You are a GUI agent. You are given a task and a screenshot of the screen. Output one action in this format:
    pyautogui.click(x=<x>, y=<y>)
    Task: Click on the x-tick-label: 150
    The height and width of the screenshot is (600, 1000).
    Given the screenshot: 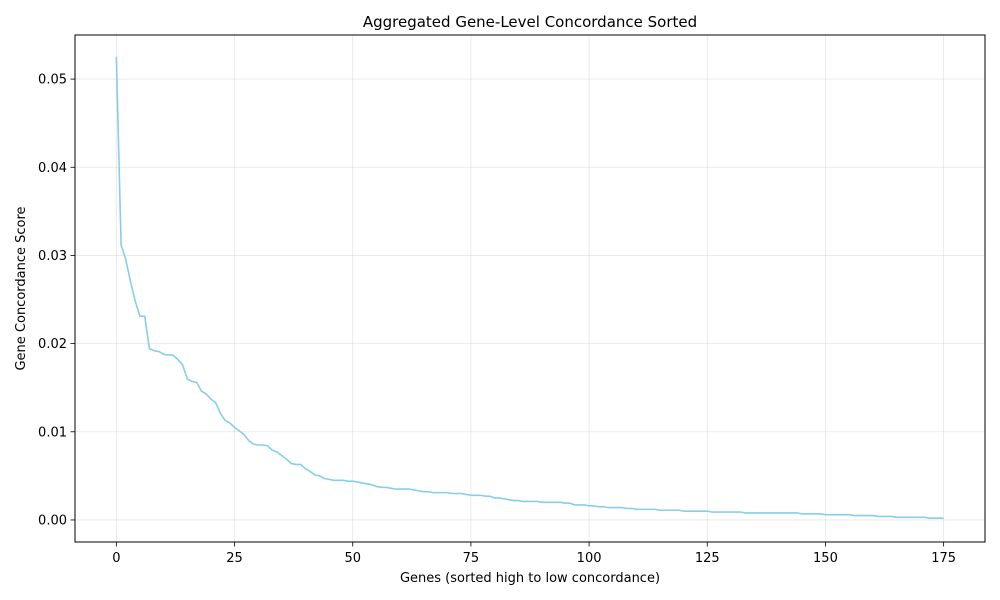 What is the action you would take?
    pyautogui.click(x=825, y=558)
    